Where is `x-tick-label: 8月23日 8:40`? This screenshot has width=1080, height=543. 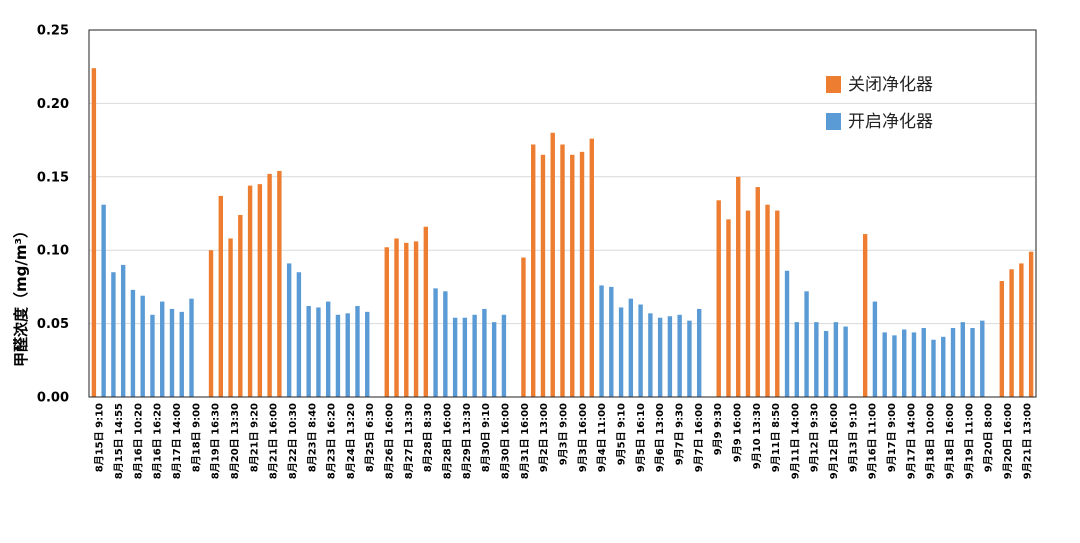
x-tick-label: 8月23日 8:40 is located at coordinates (312, 437).